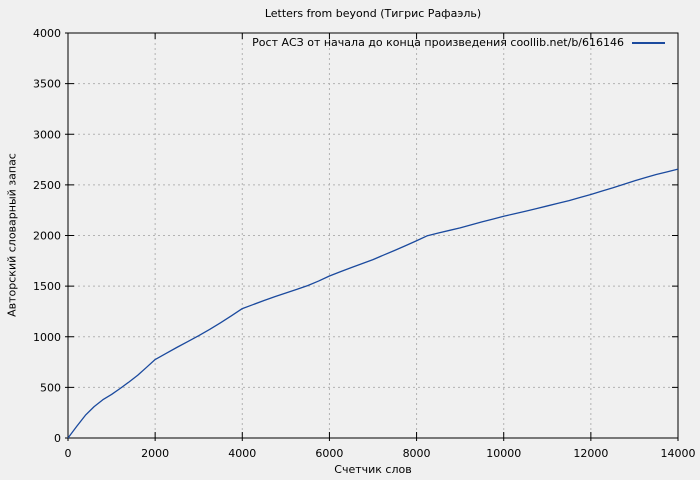  What do you see at coordinates (50, 387) in the screenshot?
I see `svg-text: 500` at bounding box center [50, 387].